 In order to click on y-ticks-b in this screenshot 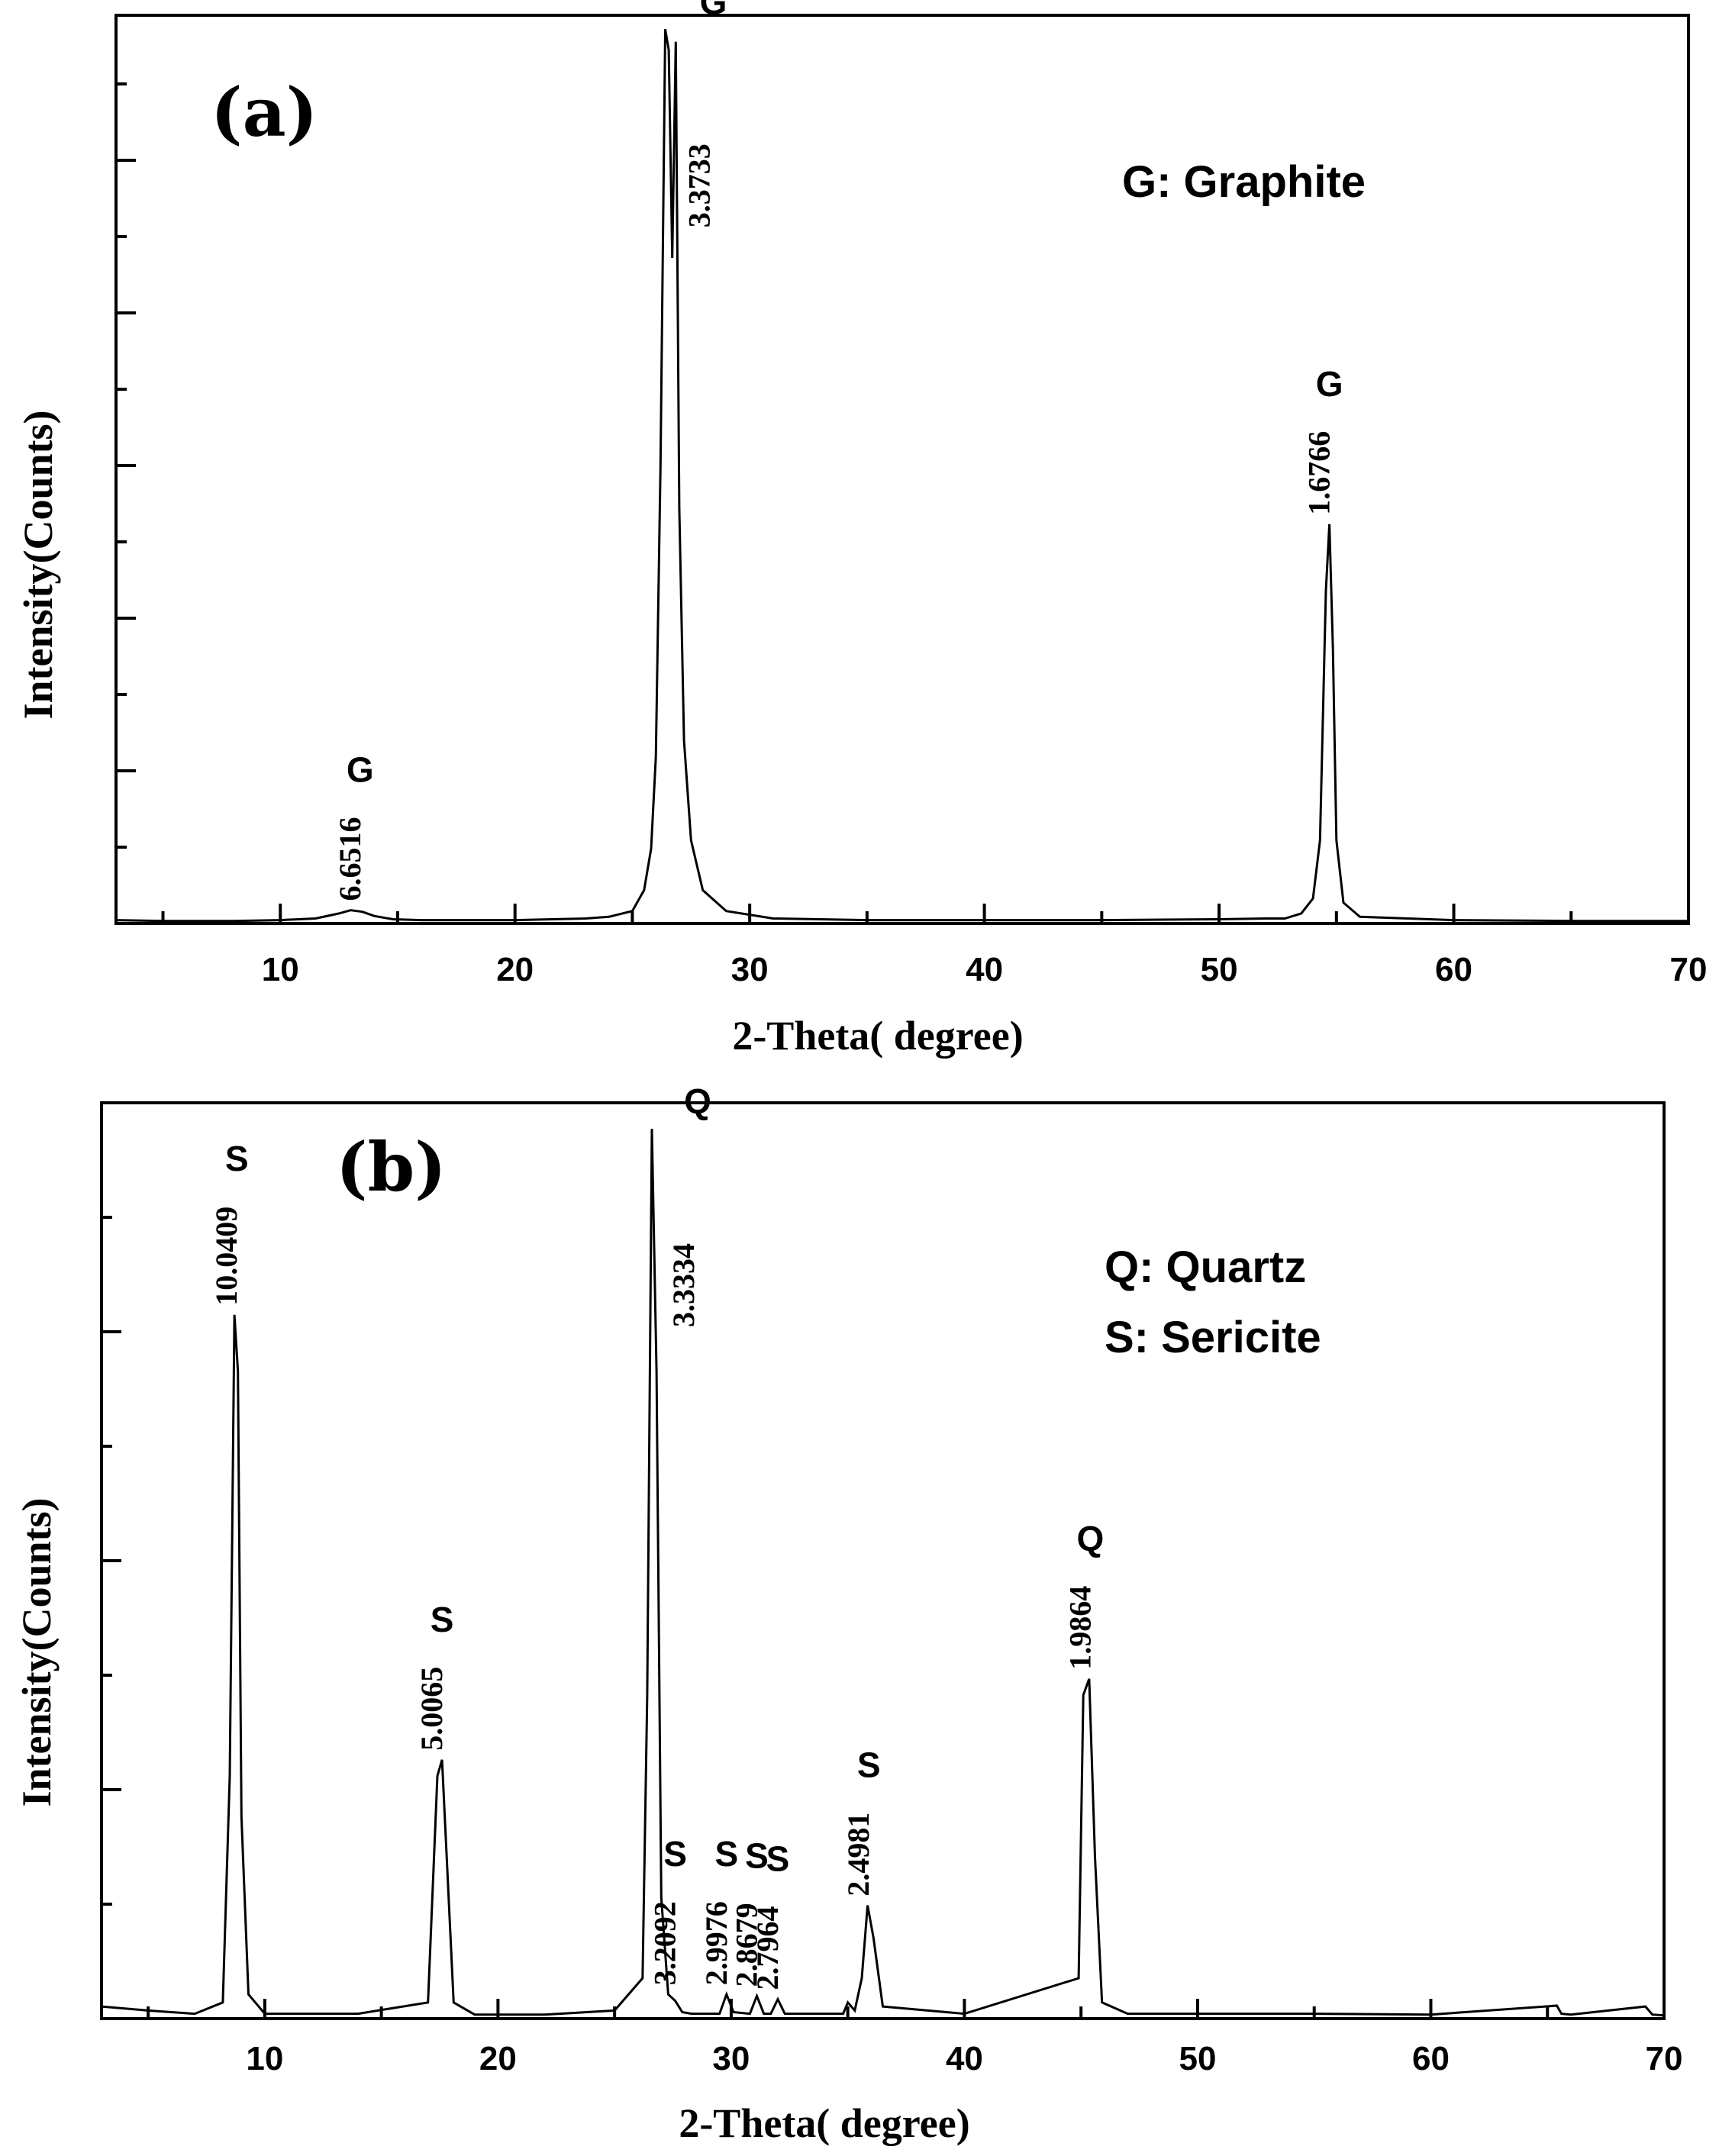, I will do `click(111, 1561)`.